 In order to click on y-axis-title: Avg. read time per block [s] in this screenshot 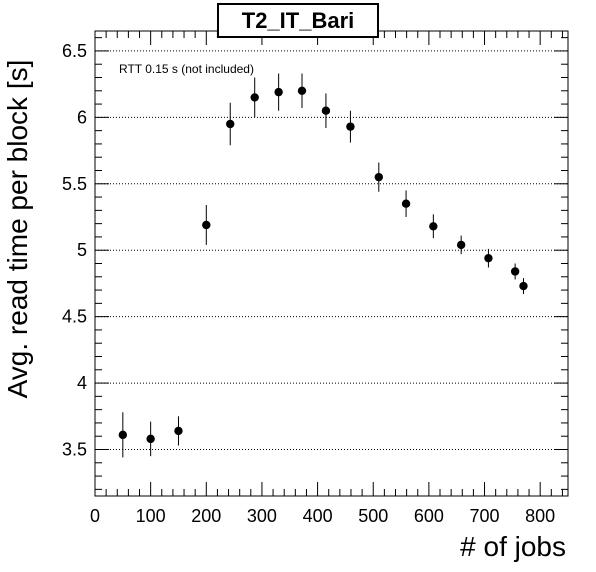, I will do `click(17, 229)`.